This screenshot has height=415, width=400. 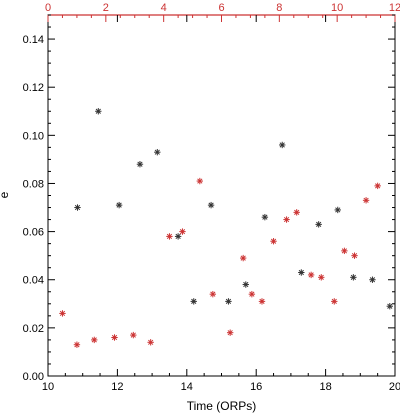 What do you see at coordinates (33, 40) in the screenshot?
I see `y-tick-label: 0.14` at bounding box center [33, 40].